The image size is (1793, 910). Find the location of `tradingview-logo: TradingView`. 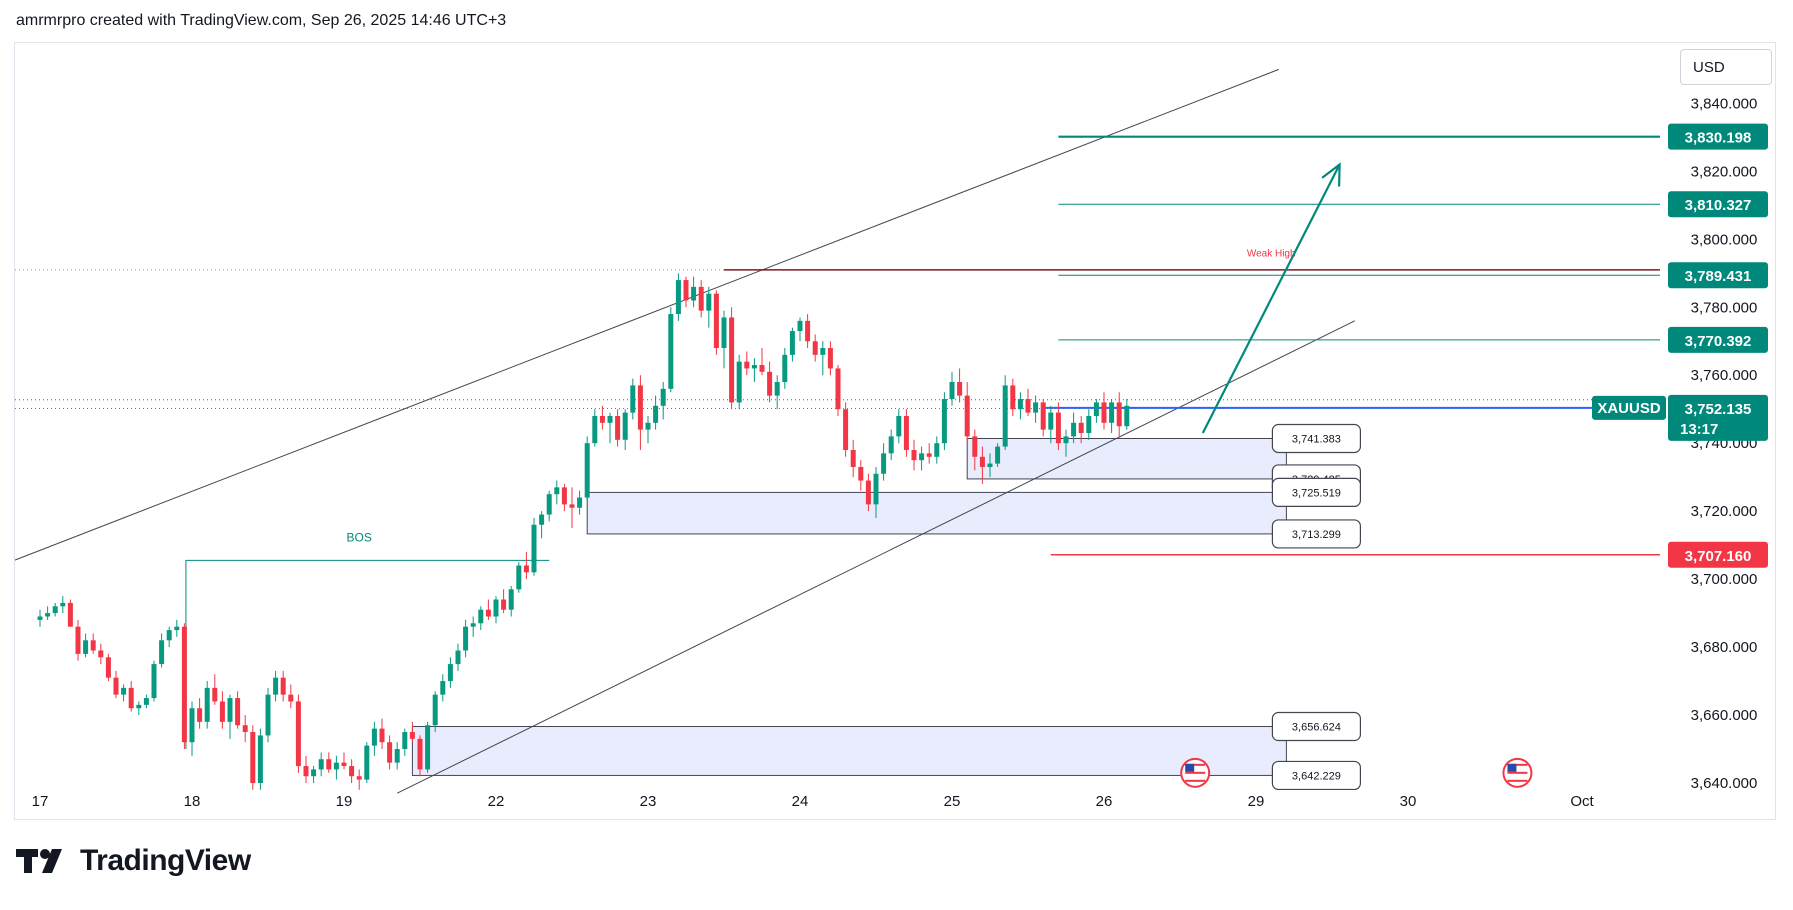

tradingview-logo: TradingView is located at coordinates (133, 861).